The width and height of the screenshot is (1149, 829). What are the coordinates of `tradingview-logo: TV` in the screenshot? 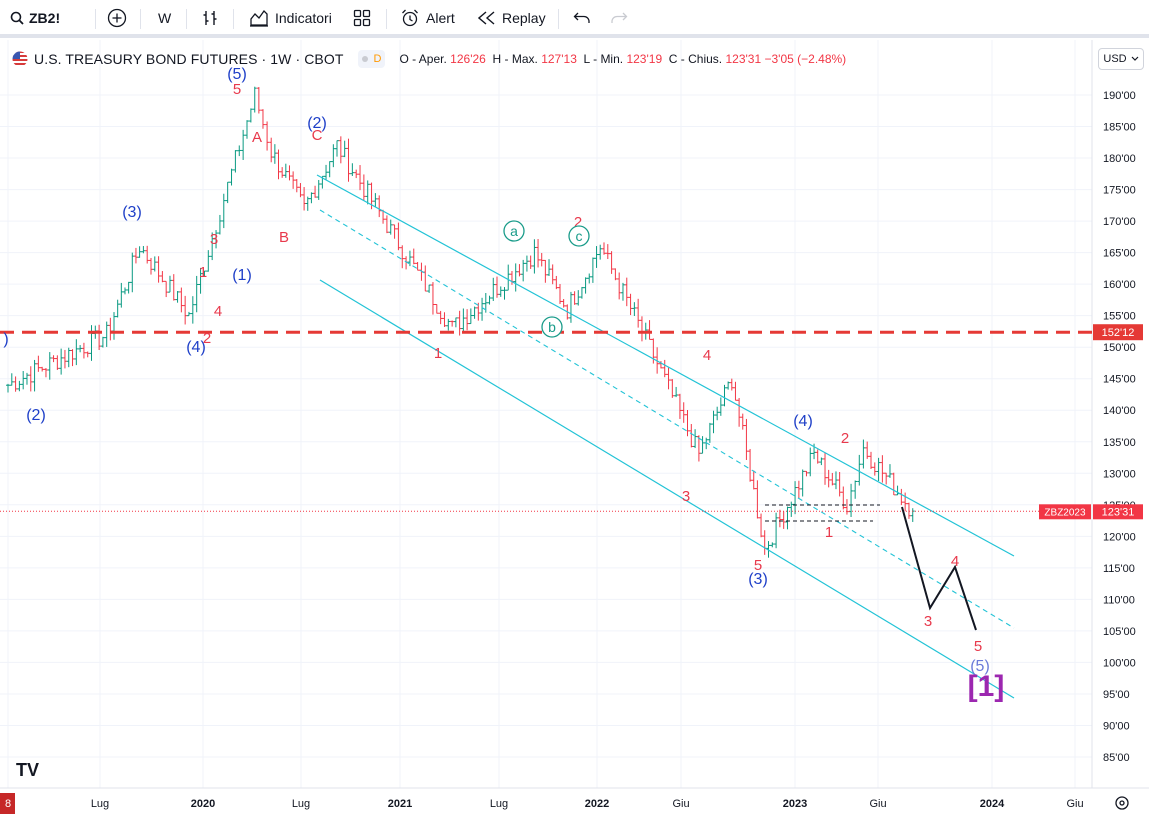 It's located at (27, 770).